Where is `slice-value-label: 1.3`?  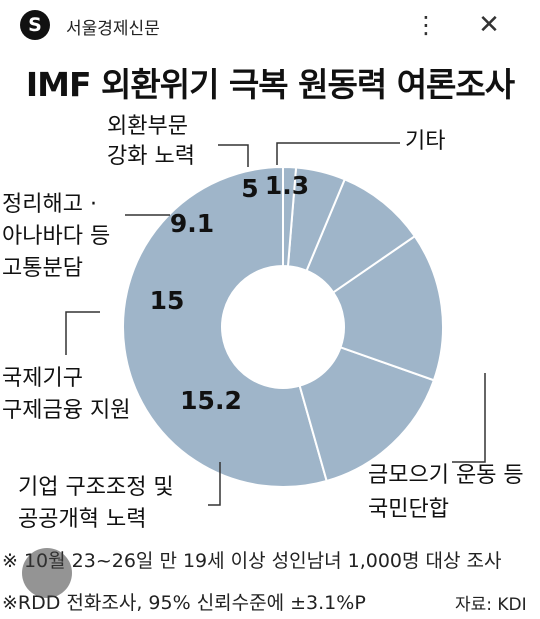
slice-value-label: 1.3 is located at coordinates (287, 185).